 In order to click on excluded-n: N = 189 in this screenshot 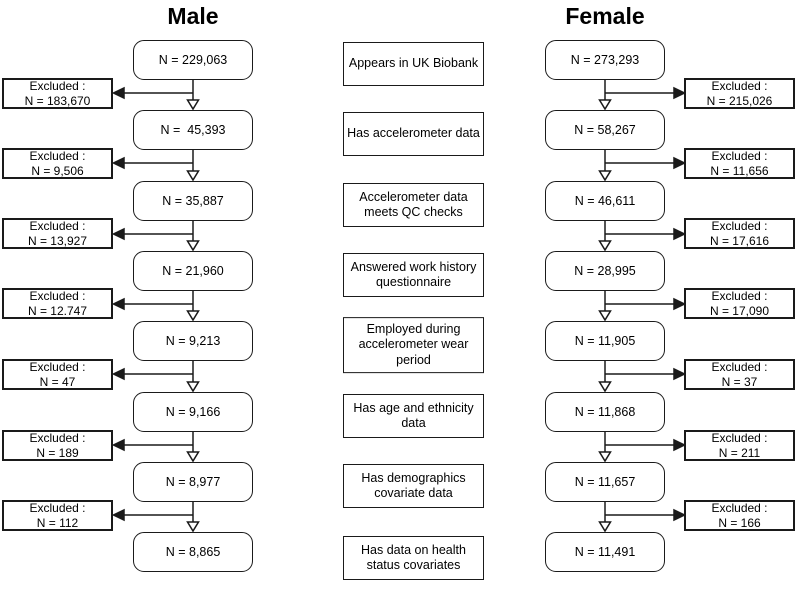, I will do `click(57, 452)`.